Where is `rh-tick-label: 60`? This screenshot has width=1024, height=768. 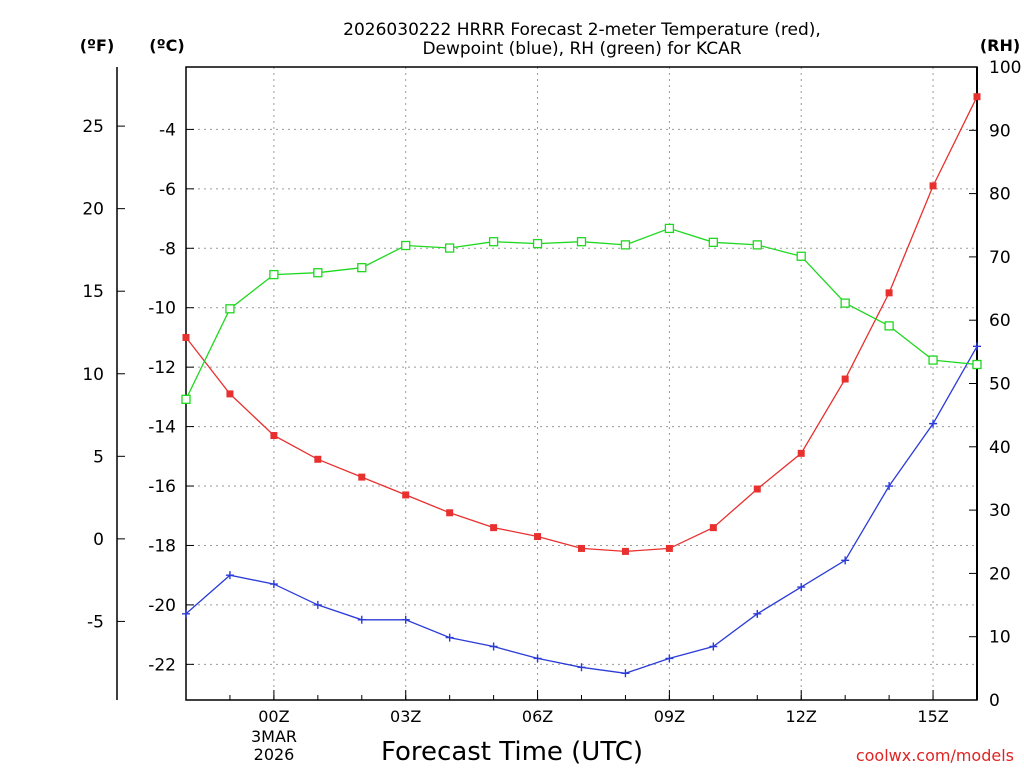 rh-tick-label: 60 is located at coordinates (1000, 321).